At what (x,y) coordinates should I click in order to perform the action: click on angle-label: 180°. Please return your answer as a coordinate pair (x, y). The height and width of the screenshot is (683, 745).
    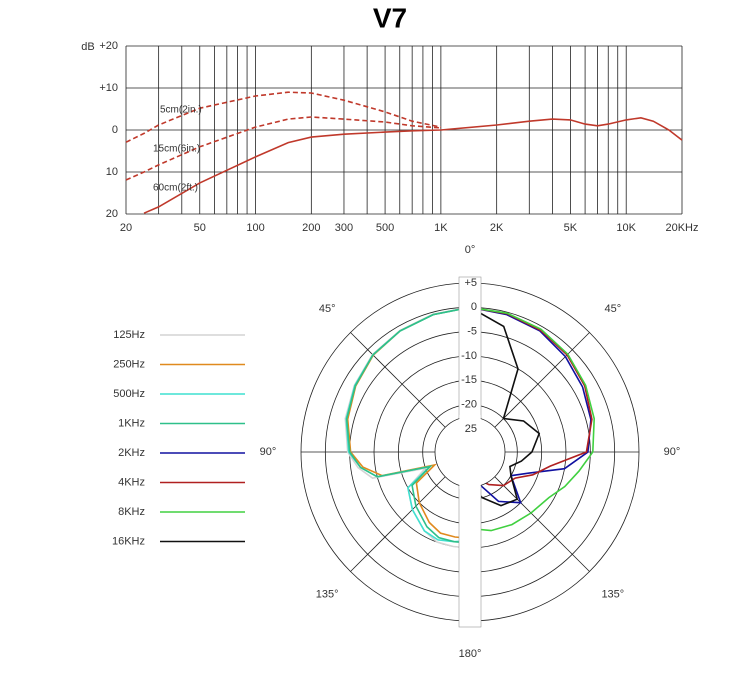
    Looking at the image, I should click on (470, 654).